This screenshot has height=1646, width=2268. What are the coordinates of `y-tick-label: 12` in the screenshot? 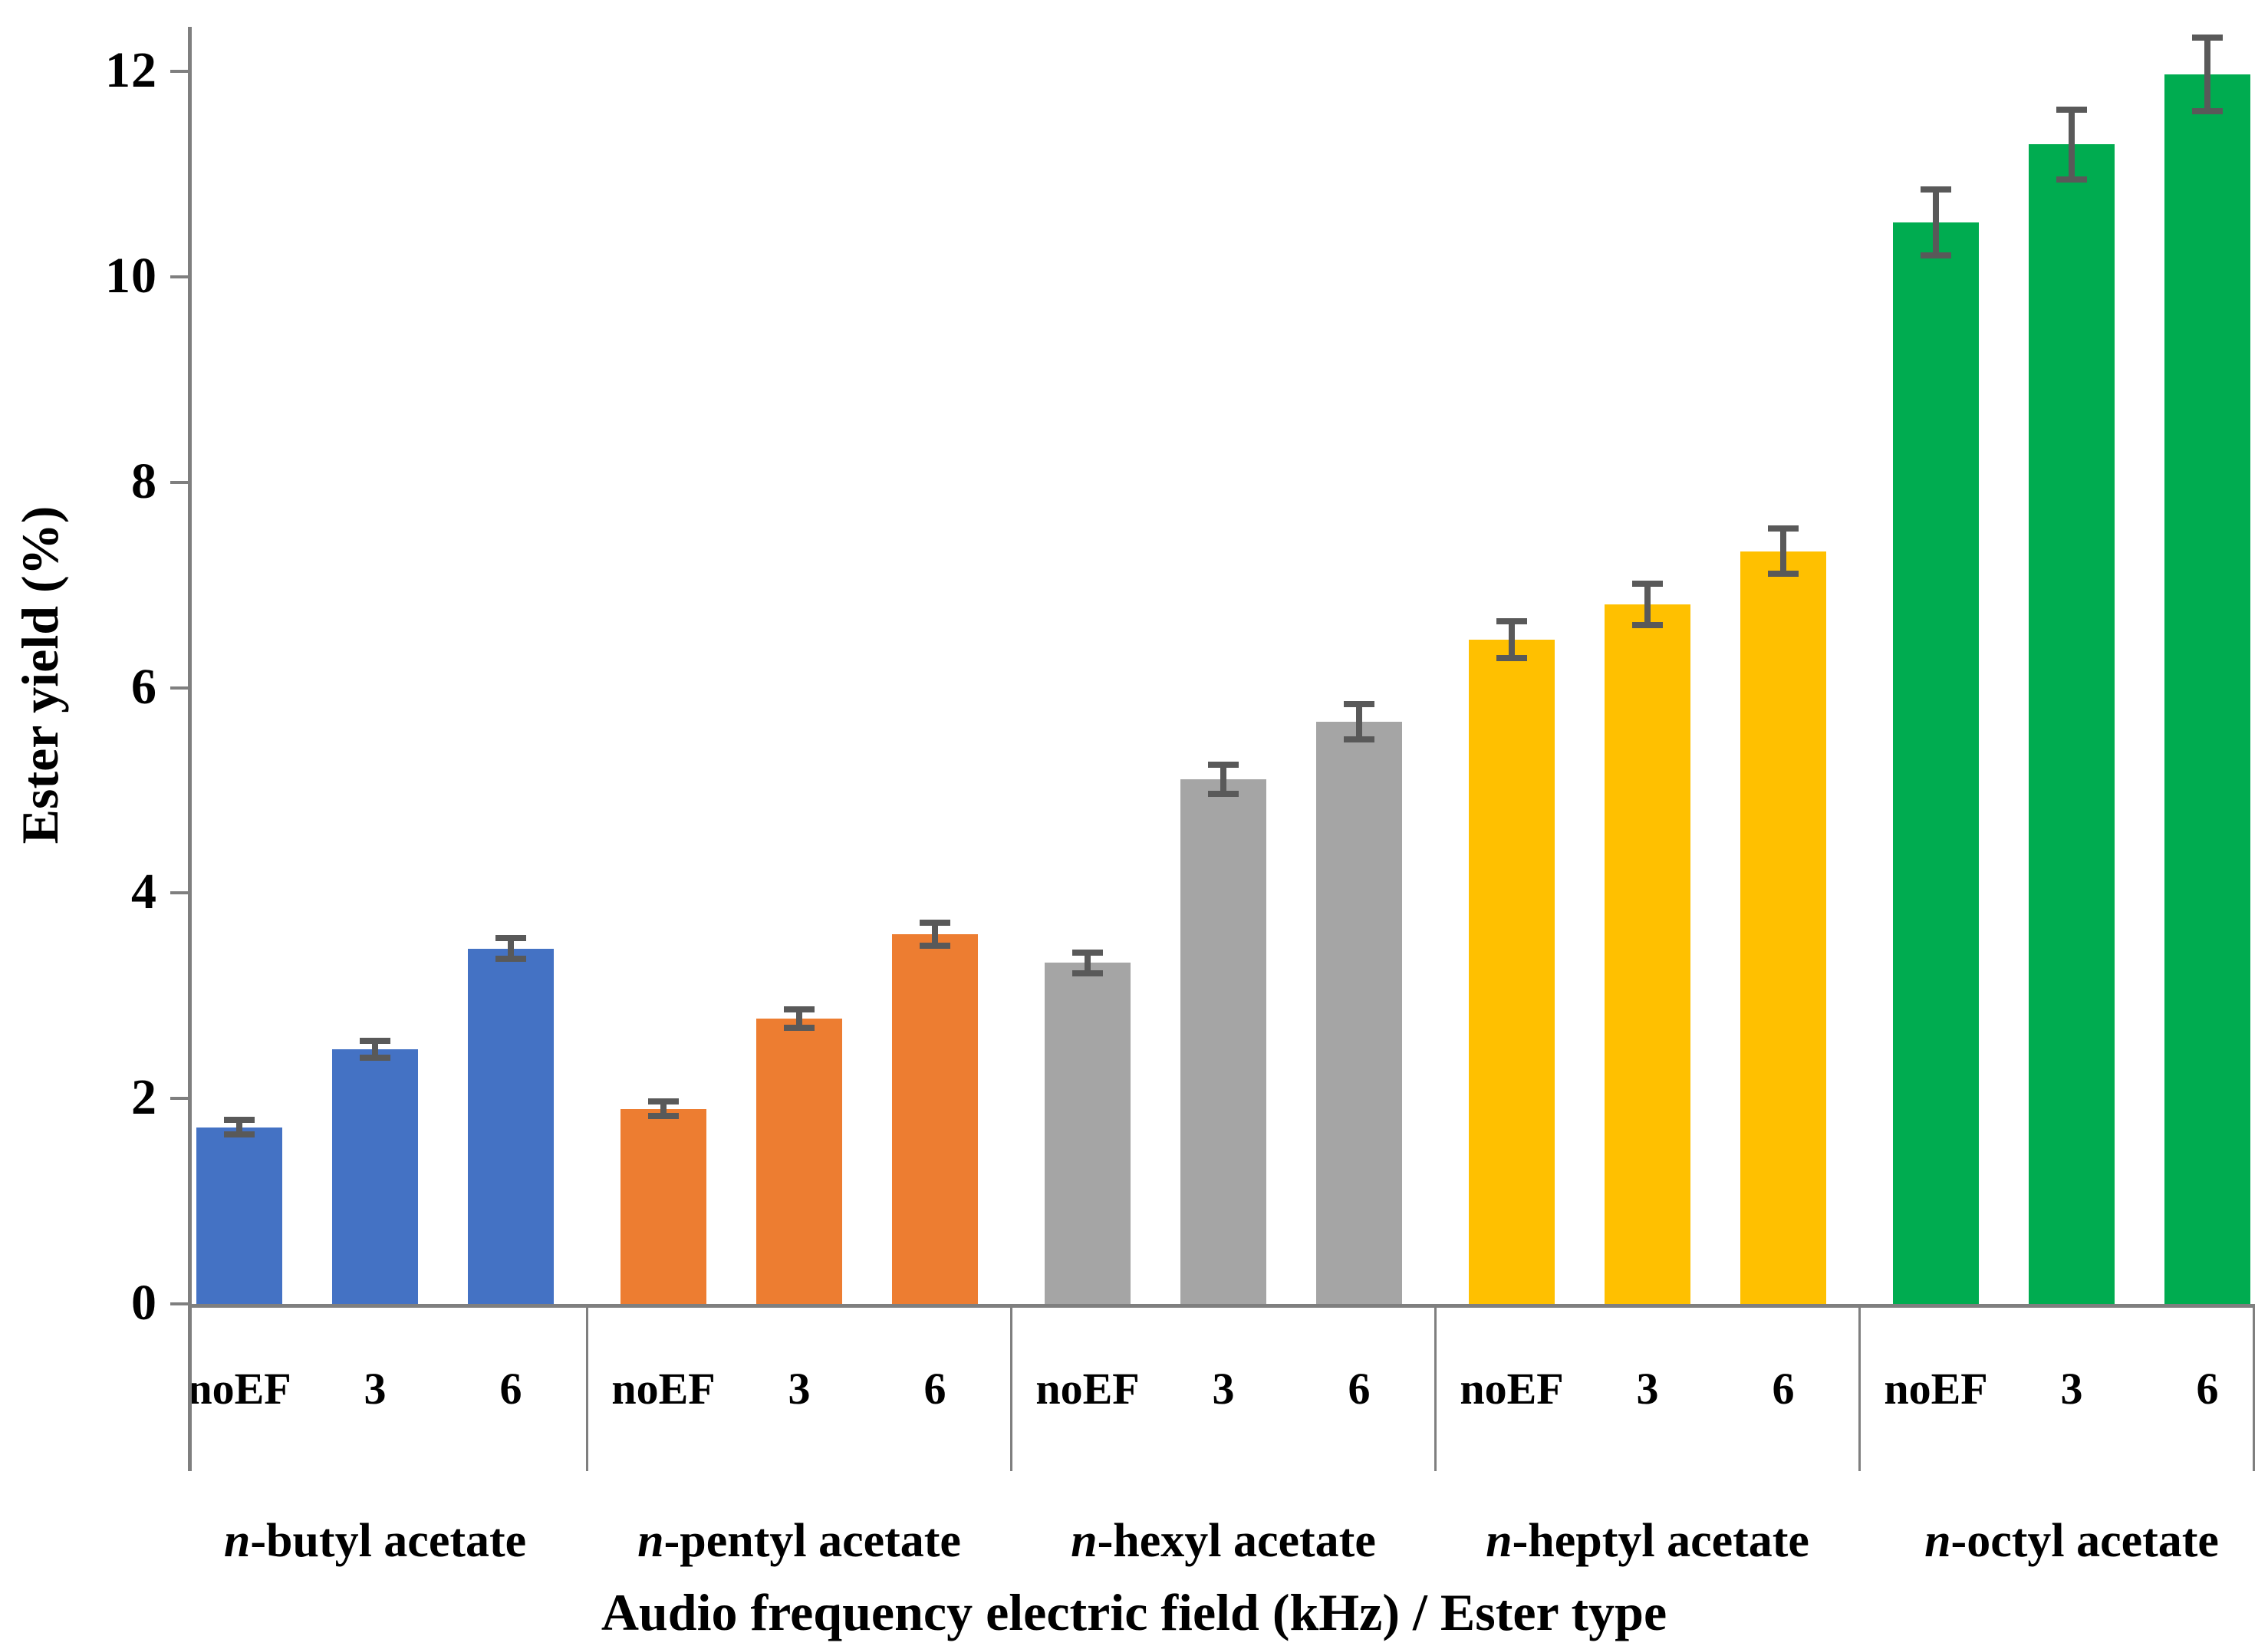 It's located at (131, 70).